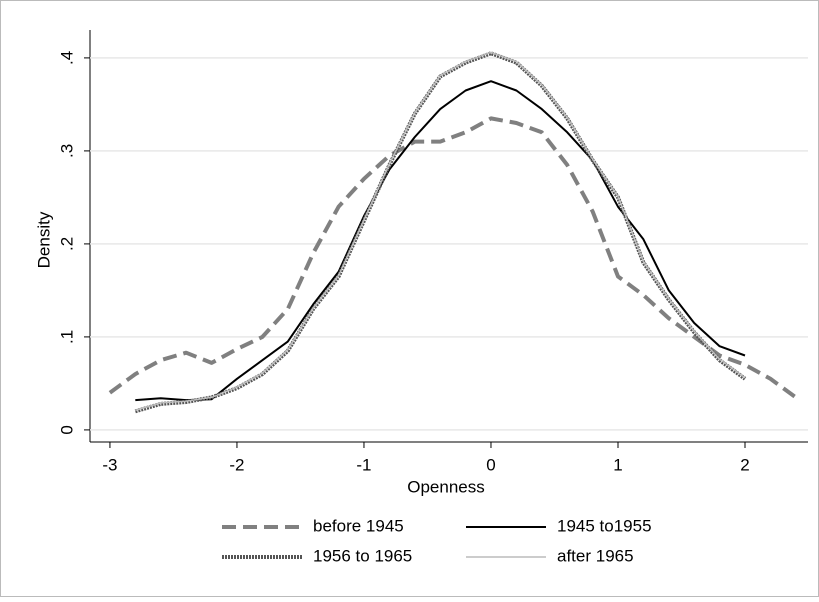  I want to click on x-axis-title: Openness, so click(446, 486).